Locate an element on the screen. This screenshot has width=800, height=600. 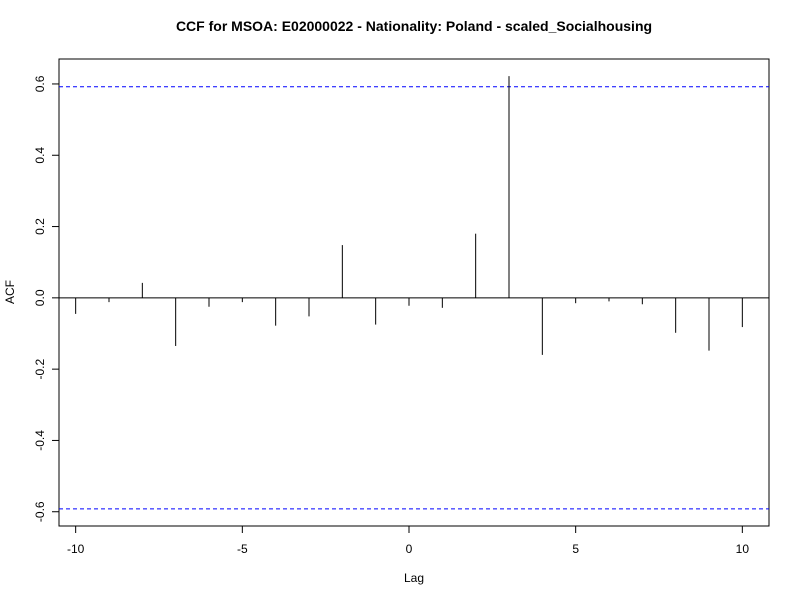
x-tick-label: 5 is located at coordinates (575, 549).